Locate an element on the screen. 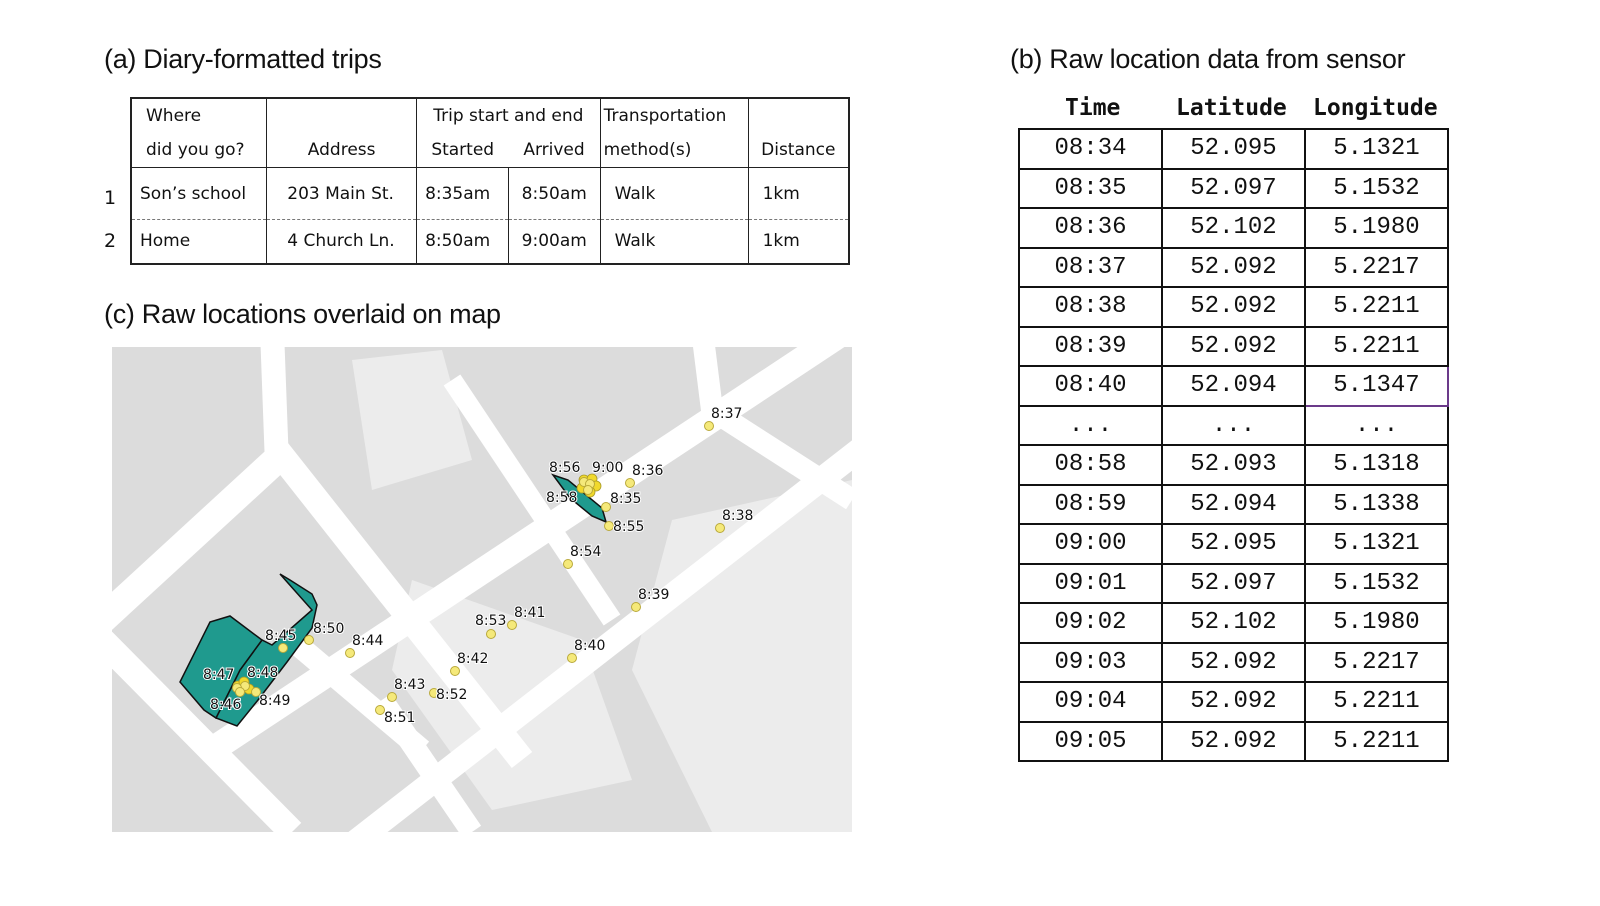 Image resolution: width=1600 pixels, height=906 pixels. header-transport: Transportation is located at coordinates (674, 115).